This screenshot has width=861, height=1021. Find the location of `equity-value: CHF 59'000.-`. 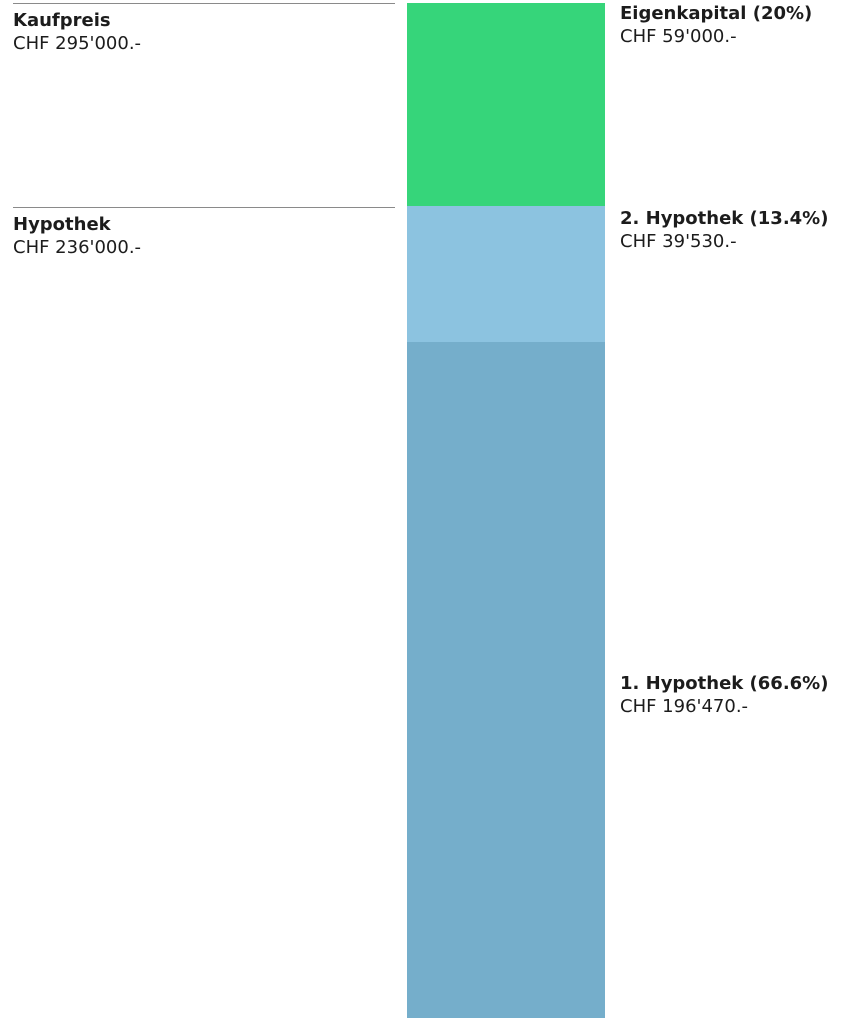

equity-value: CHF 59'000.- is located at coordinates (678, 36).